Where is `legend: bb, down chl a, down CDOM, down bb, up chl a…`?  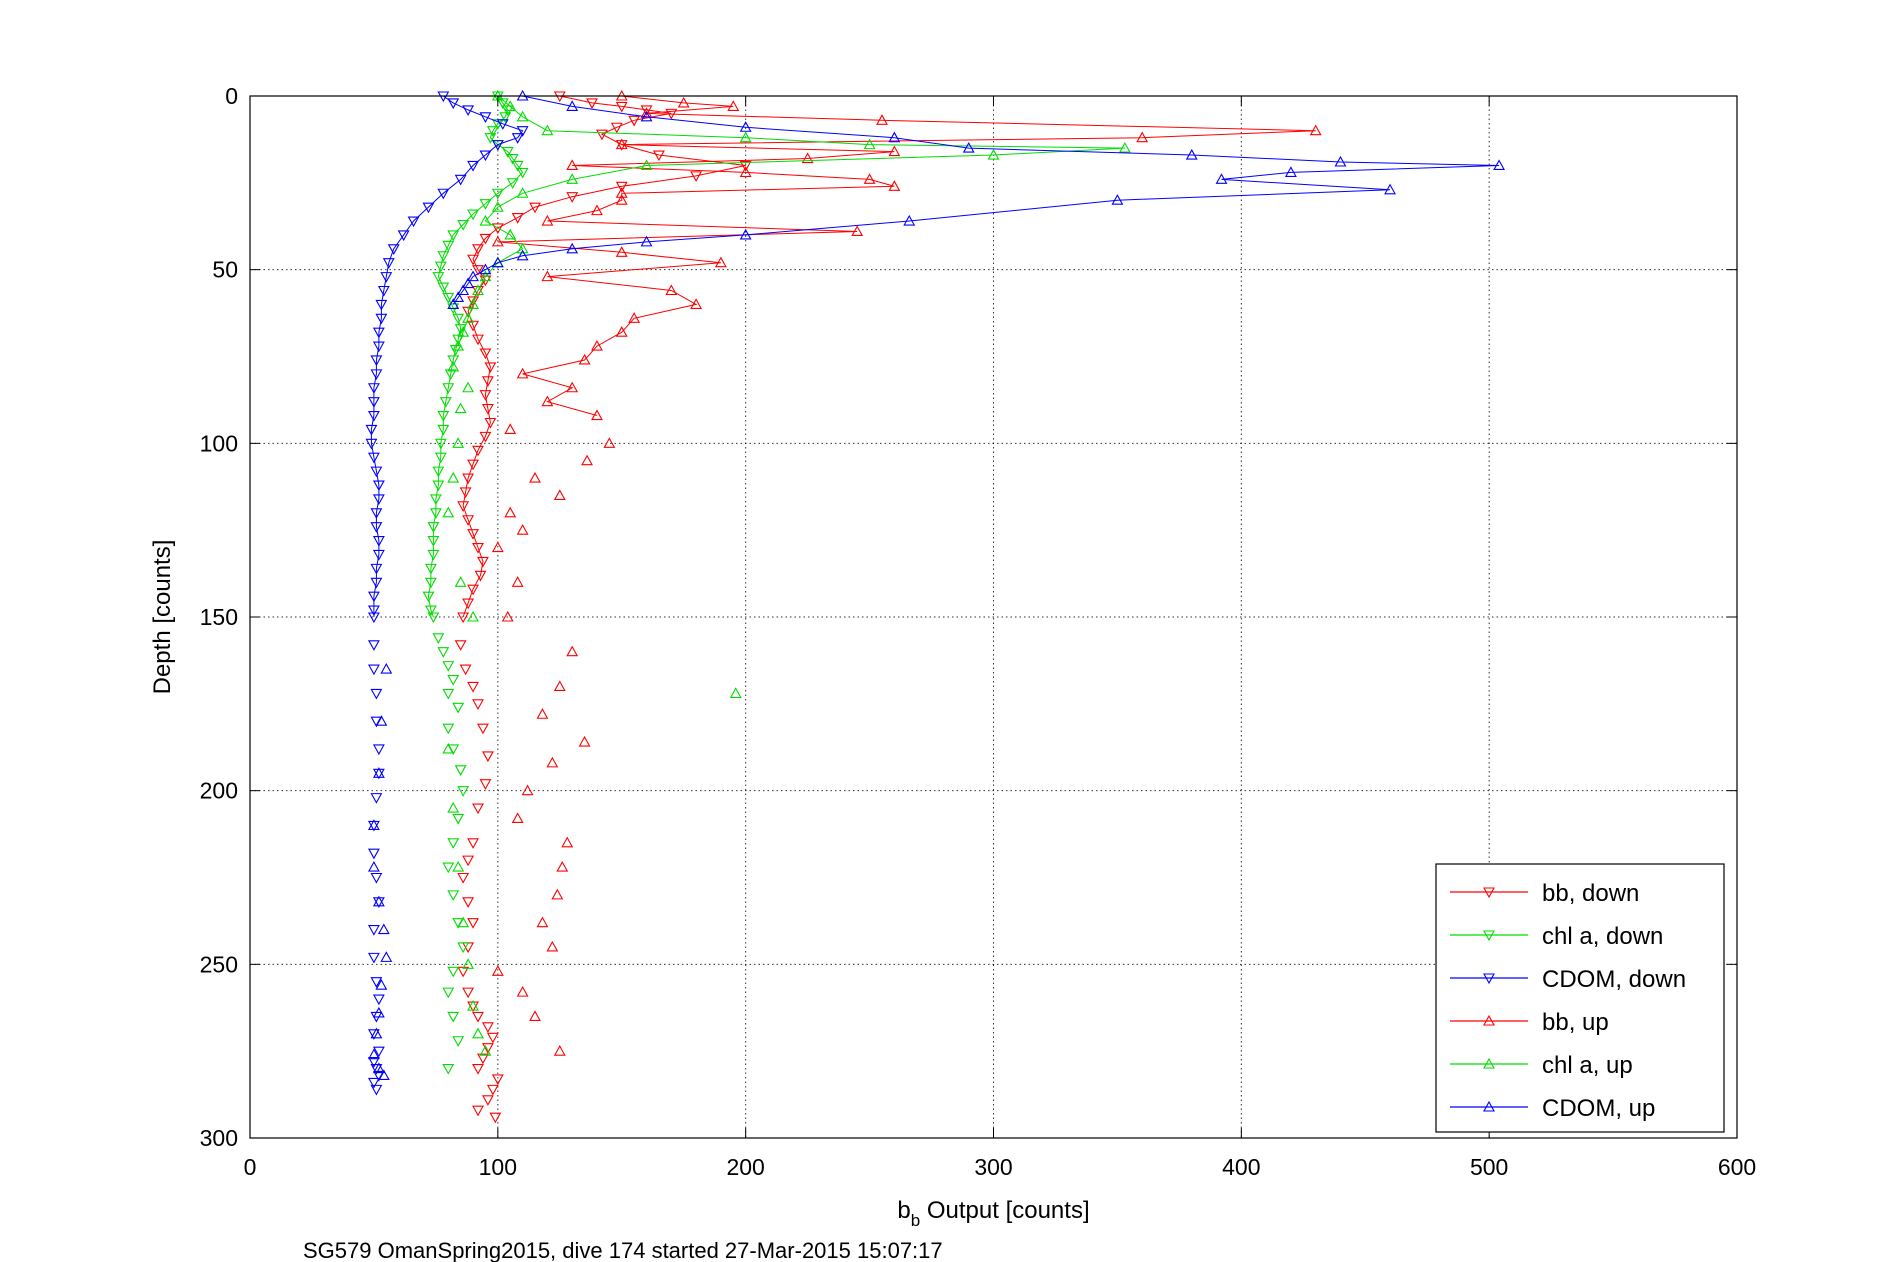
legend: bb, down chl a, down CDOM, down bb, up chl a… is located at coordinates (1580, 998).